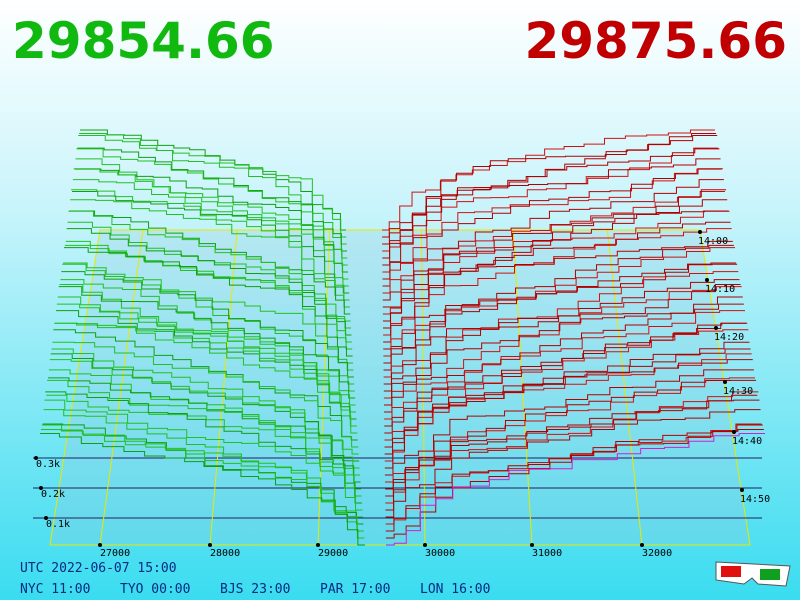 The height and width of the screenshot is (600, 800). Describe the element at coordinates (455, 589) in the screenshot. I see `zone-time: LON 16:00` at that location.